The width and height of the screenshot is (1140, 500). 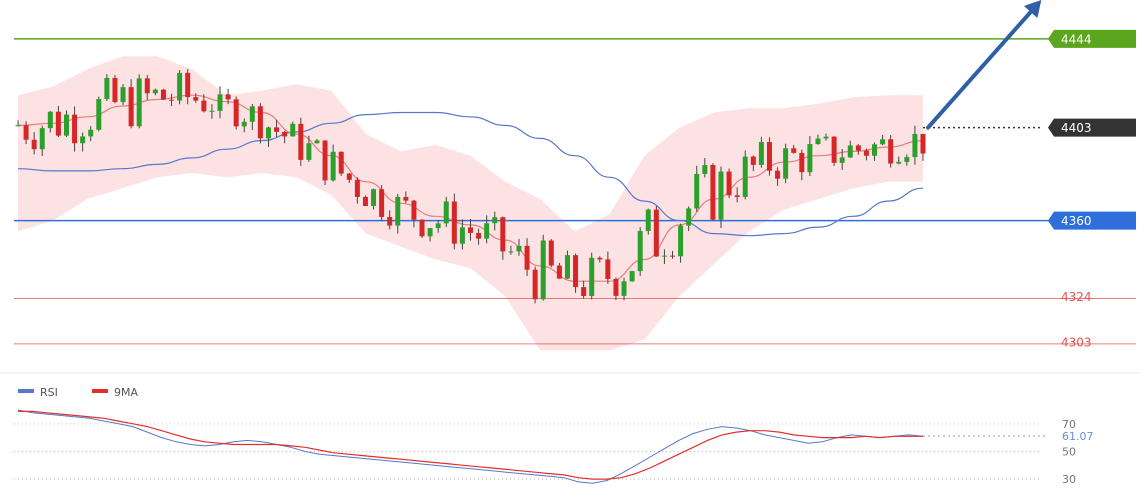 I want to click on projection-arrow-head, so click(x=1032, y=9).